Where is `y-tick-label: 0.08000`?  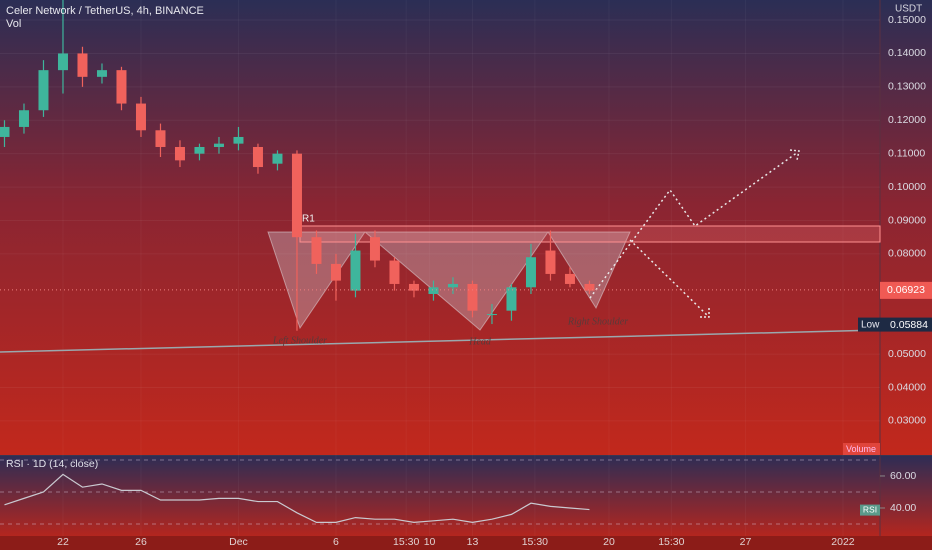 y-tick-label: 0.08000 is located at coordinates (907, 254).